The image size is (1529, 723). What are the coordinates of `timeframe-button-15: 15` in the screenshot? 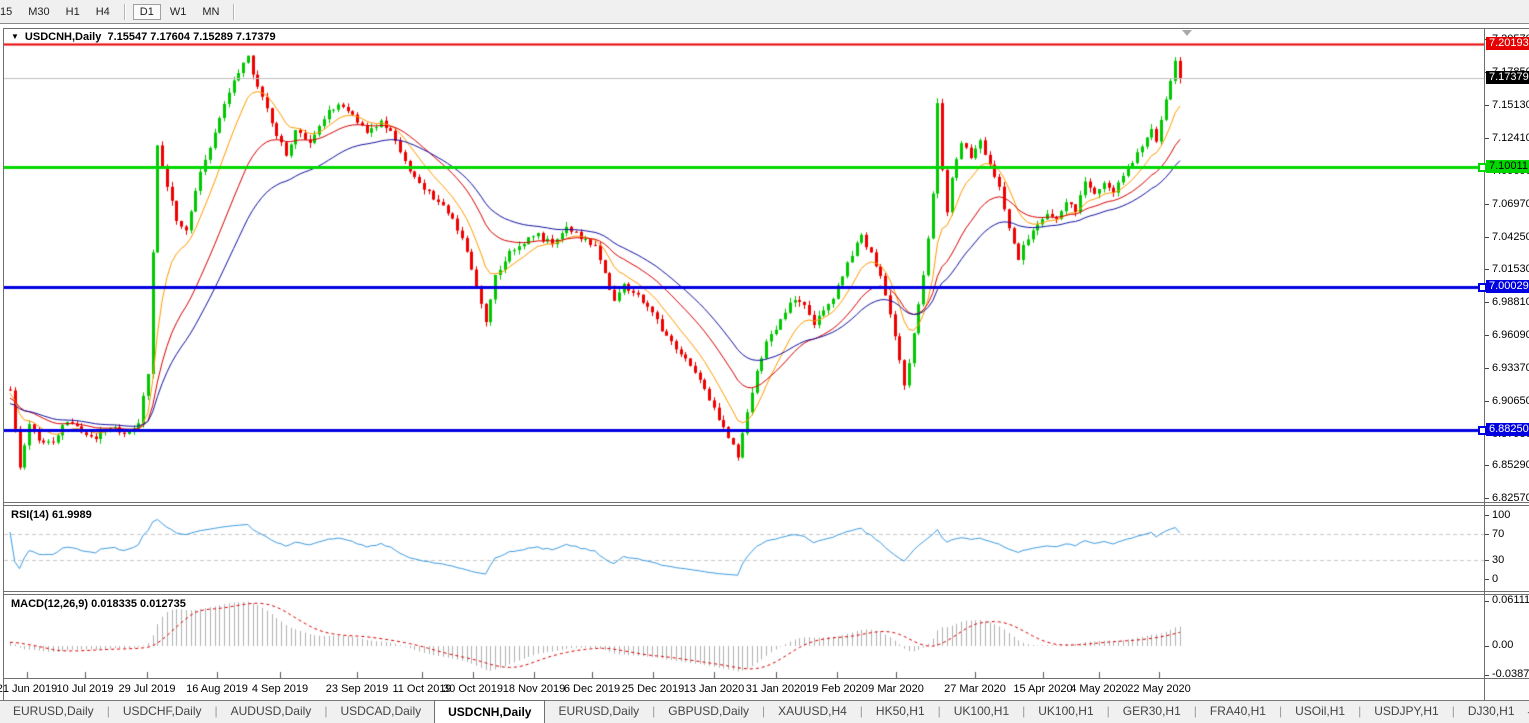 It's located at (6, 11).